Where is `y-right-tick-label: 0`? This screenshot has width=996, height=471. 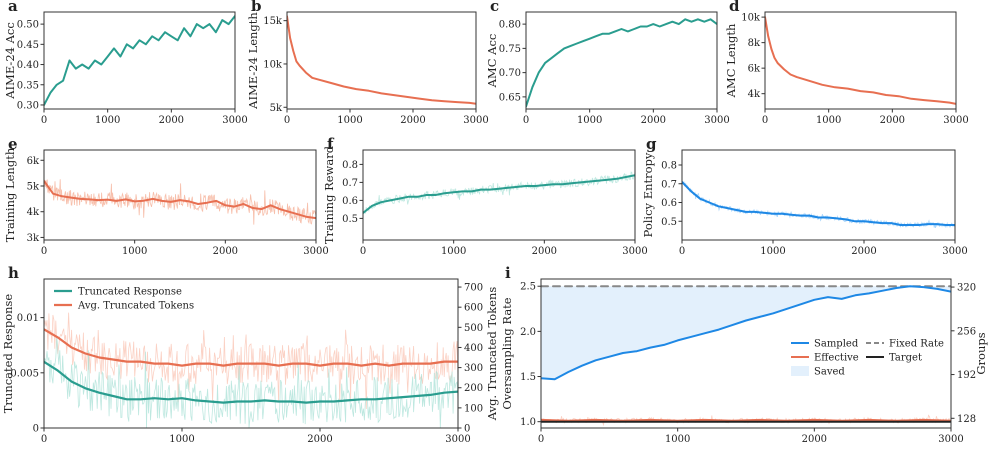 y-right-tick-label: 0 is located at coordinates (467, 429).